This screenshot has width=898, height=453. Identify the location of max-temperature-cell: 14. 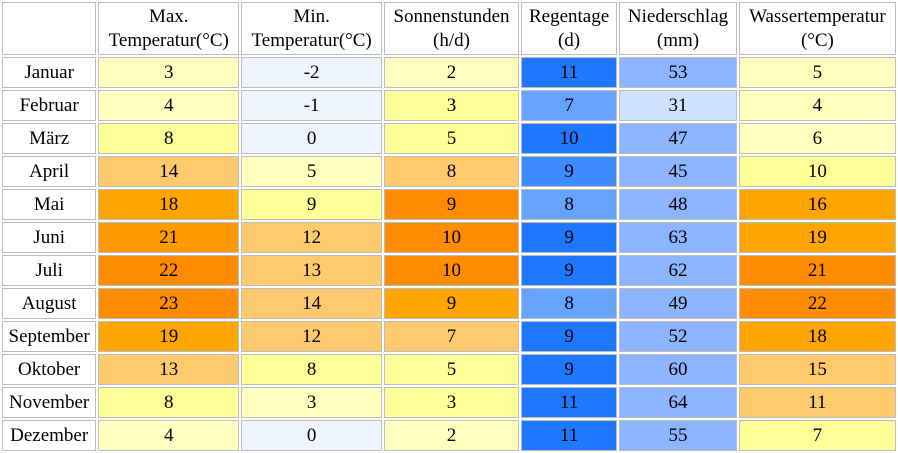
(169, 171).